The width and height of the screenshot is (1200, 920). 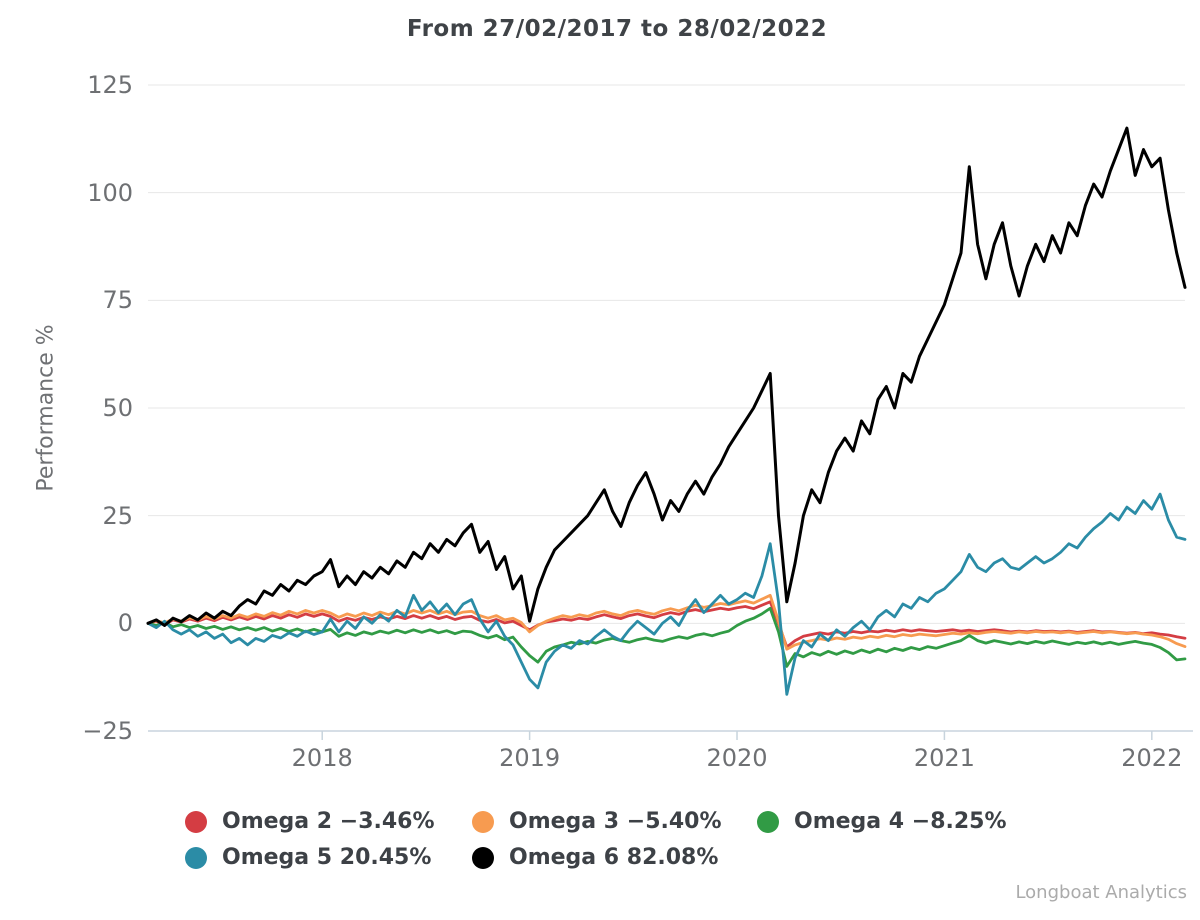 I want to click on legend-label: Omega 4 −8.25%, so click(x=900, y=821).